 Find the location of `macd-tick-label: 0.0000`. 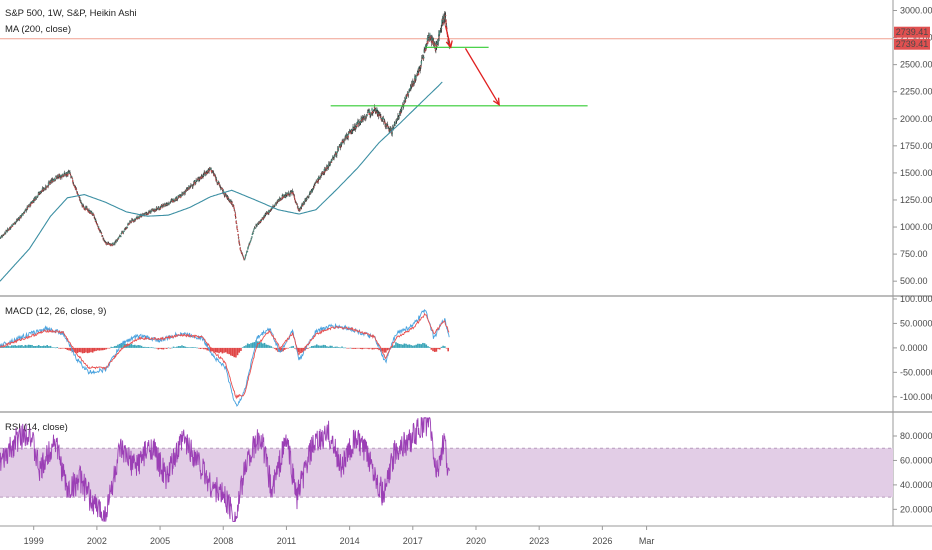

macd-tick-label: 0.0000 is located at coordinates (914, 348).